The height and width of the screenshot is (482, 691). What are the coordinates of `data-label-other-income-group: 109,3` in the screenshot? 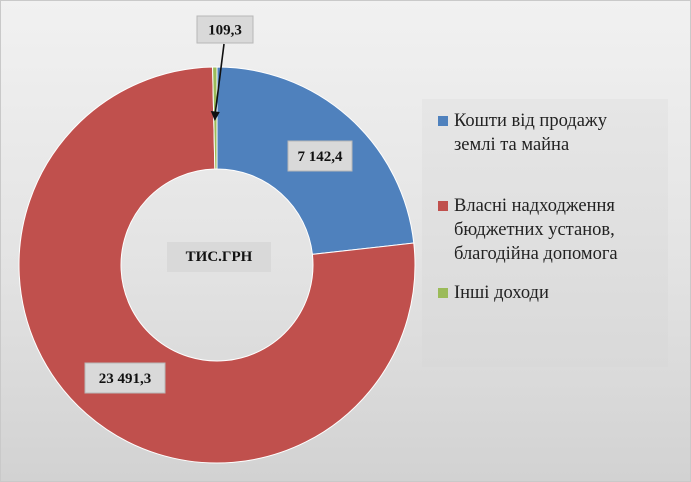 It's located at (225, 29).